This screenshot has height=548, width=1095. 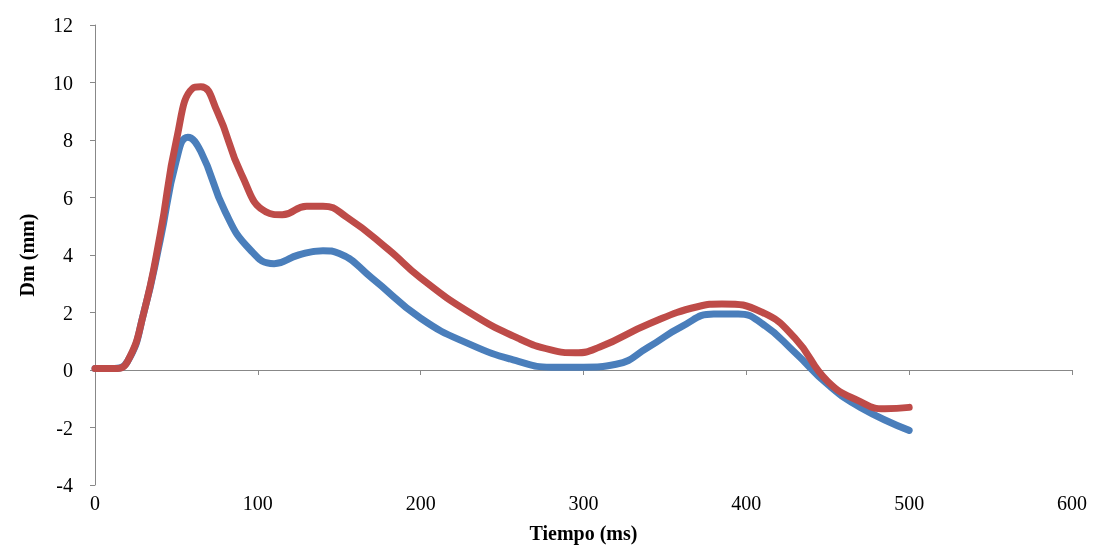 I want to click on x-tick-label: 600, so click(x=1072, y=503).